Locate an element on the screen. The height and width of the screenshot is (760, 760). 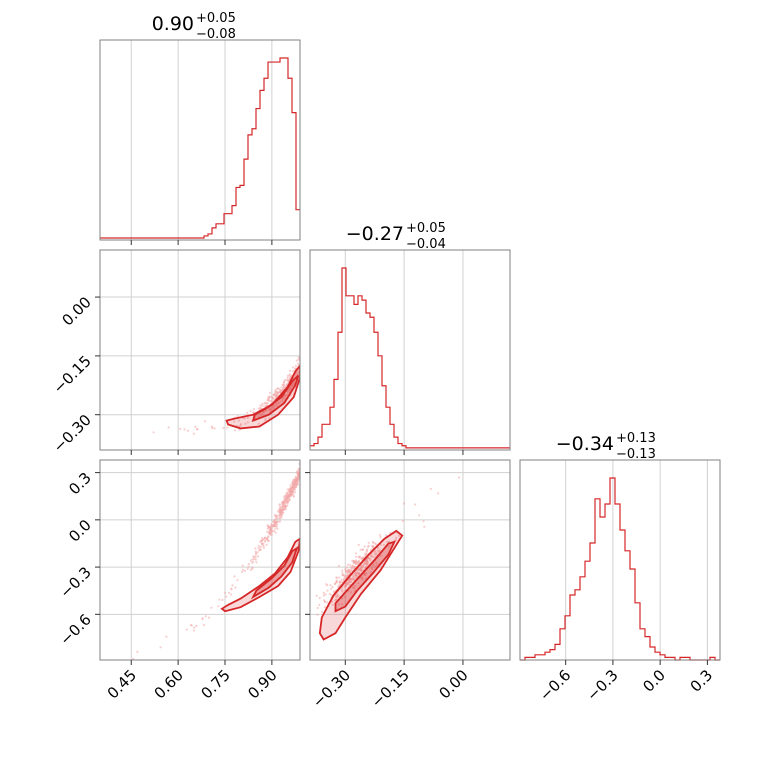
panel-title-plus: +0.13 is located at coordinates (636, 438).